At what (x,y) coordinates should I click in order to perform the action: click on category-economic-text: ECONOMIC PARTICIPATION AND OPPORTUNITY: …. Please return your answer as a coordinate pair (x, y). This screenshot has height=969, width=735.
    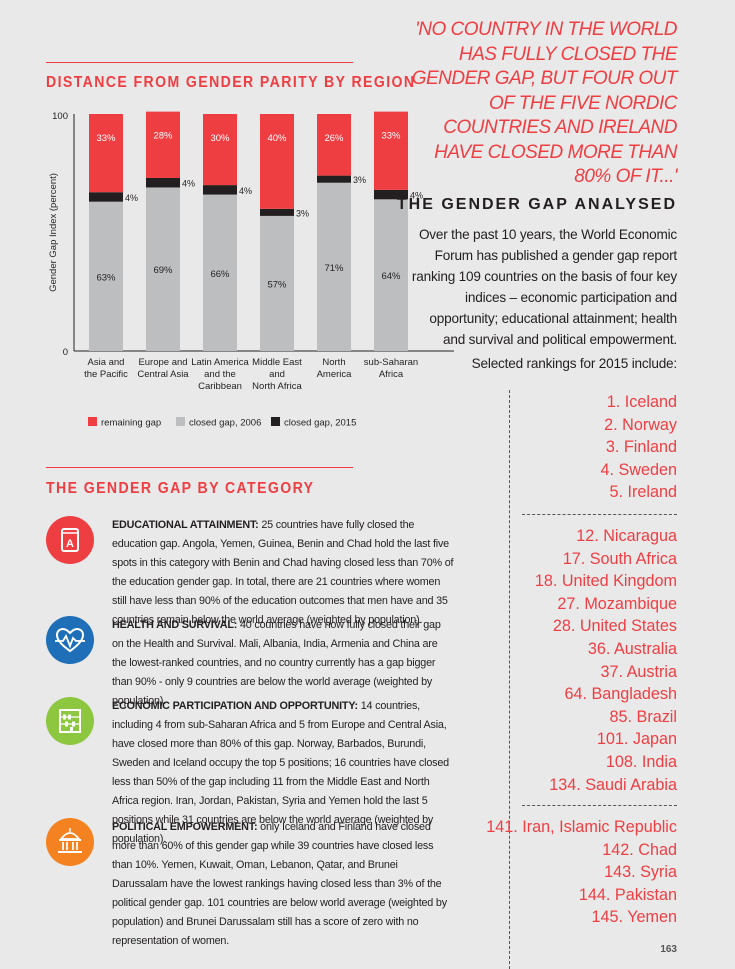
    Looking at the image, I should click on (280, 772).